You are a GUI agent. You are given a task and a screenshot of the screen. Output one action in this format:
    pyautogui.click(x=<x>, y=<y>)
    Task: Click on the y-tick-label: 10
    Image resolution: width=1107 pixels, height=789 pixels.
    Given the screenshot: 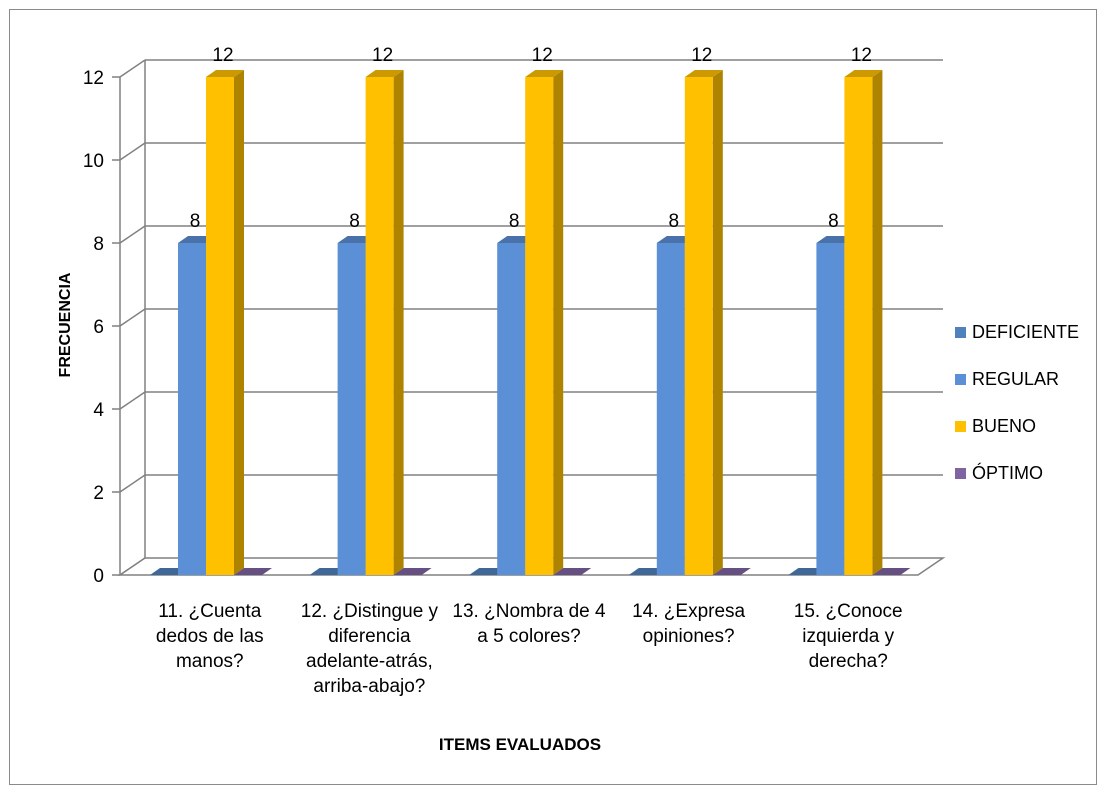 What is the action you would take?
    pyautogui.click(x=93, y=161)
    